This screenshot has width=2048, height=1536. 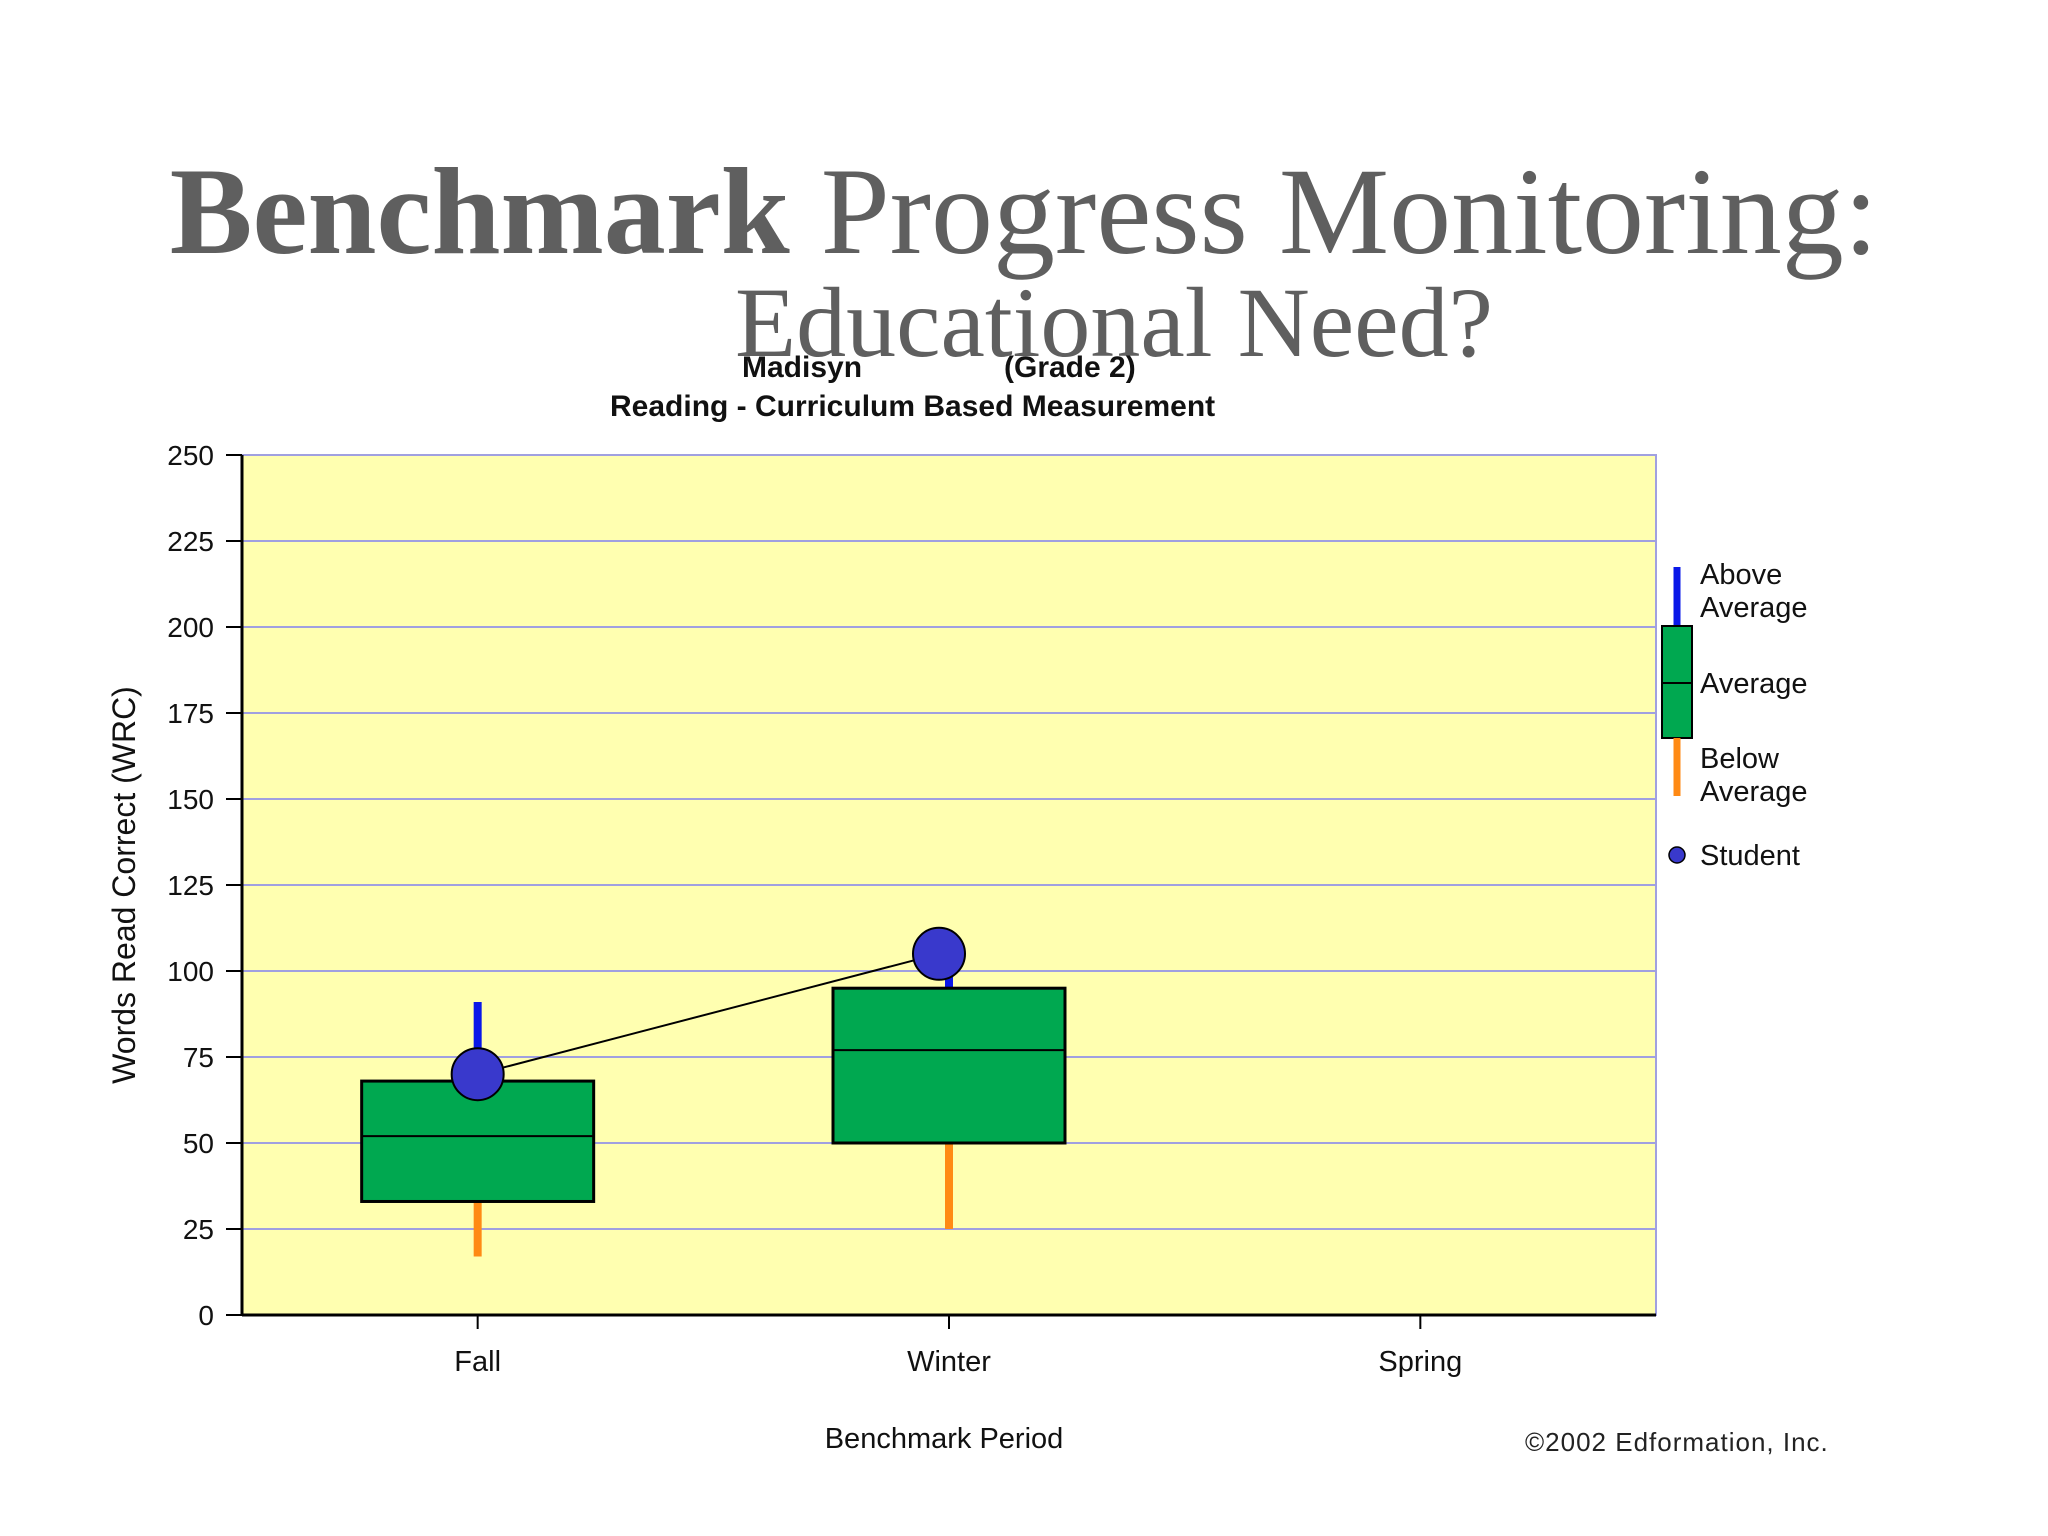 What do you see at coordinates (477, 1362) in the screenshot?
I see `x-tick-label: Fall` at bounding box center [477, 1362].